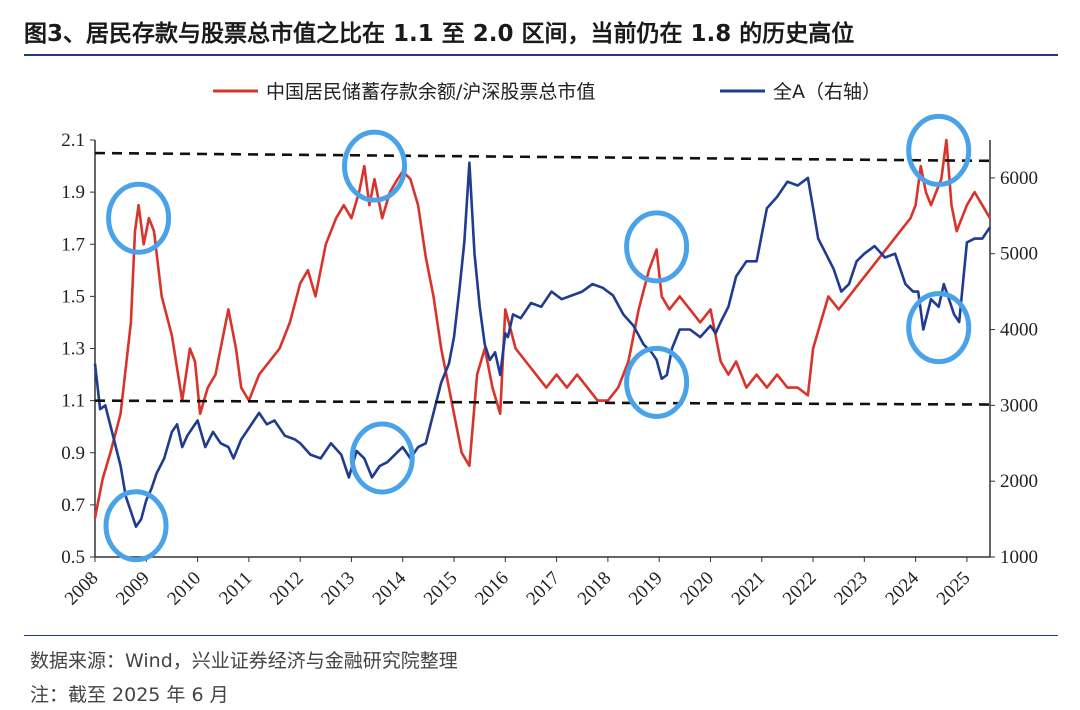 The height and width of the screenshot is (710, 1080). What do you see at coordinates (902, 588) in the screenshot?
I see `x-tick-label: 2024` at bounding box center [902, 588].